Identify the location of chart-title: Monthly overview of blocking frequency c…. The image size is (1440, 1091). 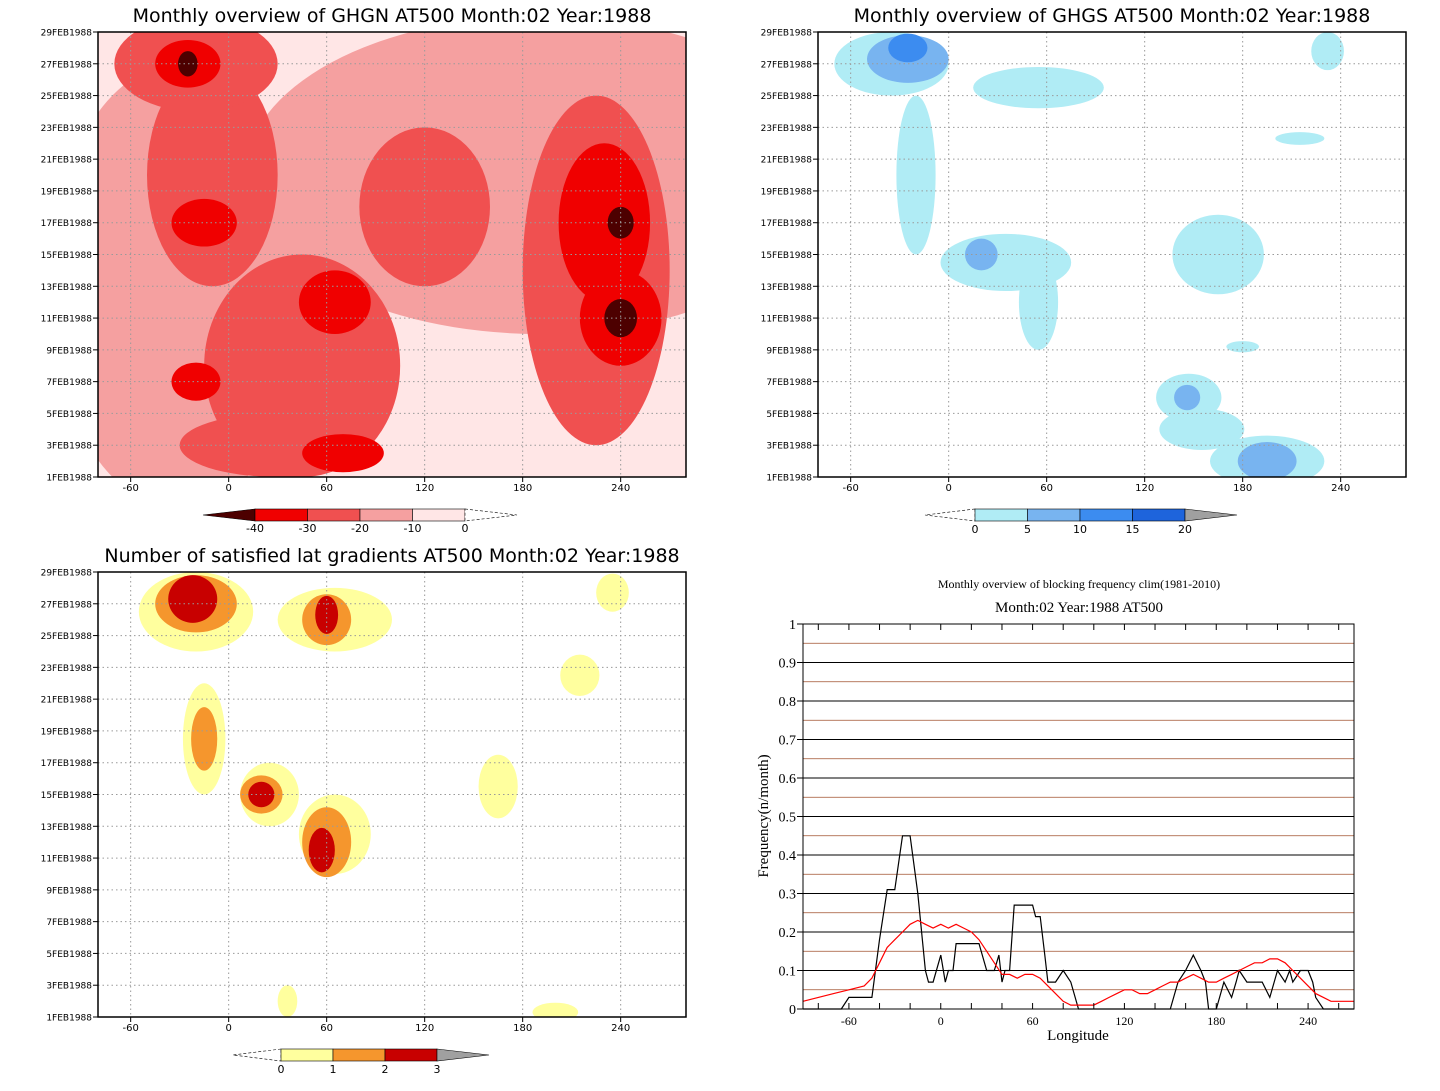
(1079, 584).